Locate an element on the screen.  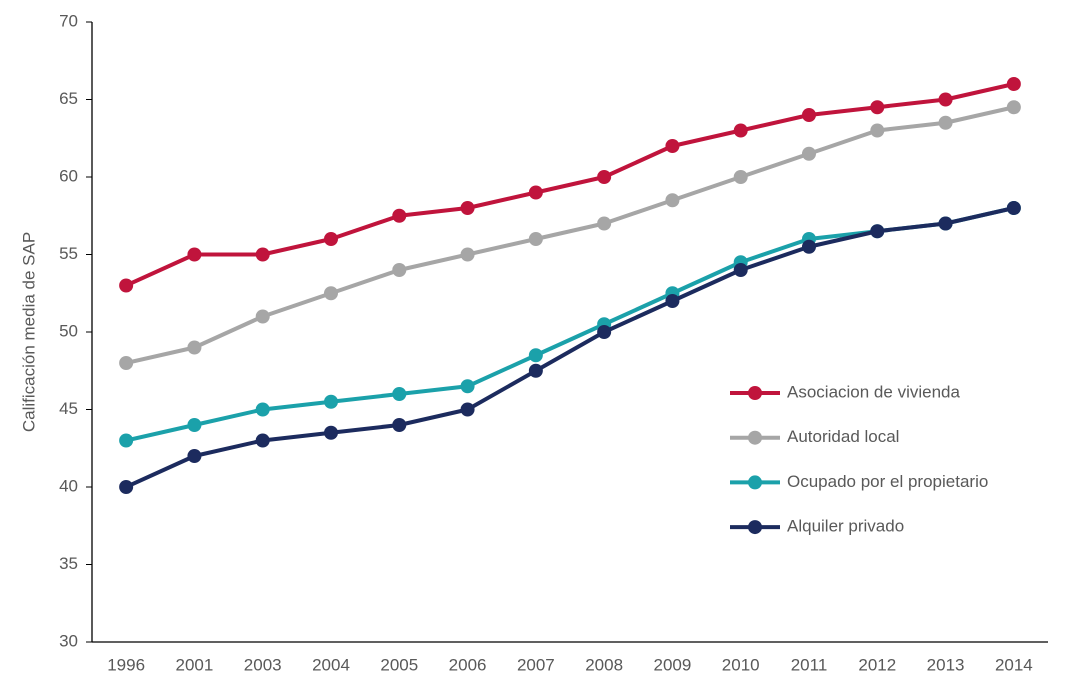
y-axis-label: Calificación media de SAP is located at coordinates (28, 332).